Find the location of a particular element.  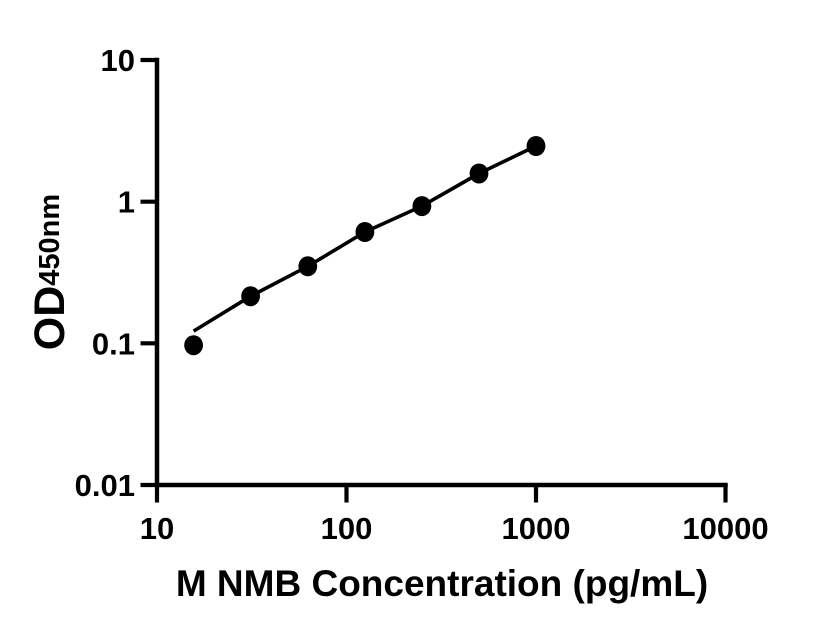

y-axis-tick-labels: 0.01 0.1 1 10 is located at coordinates (105, 273).